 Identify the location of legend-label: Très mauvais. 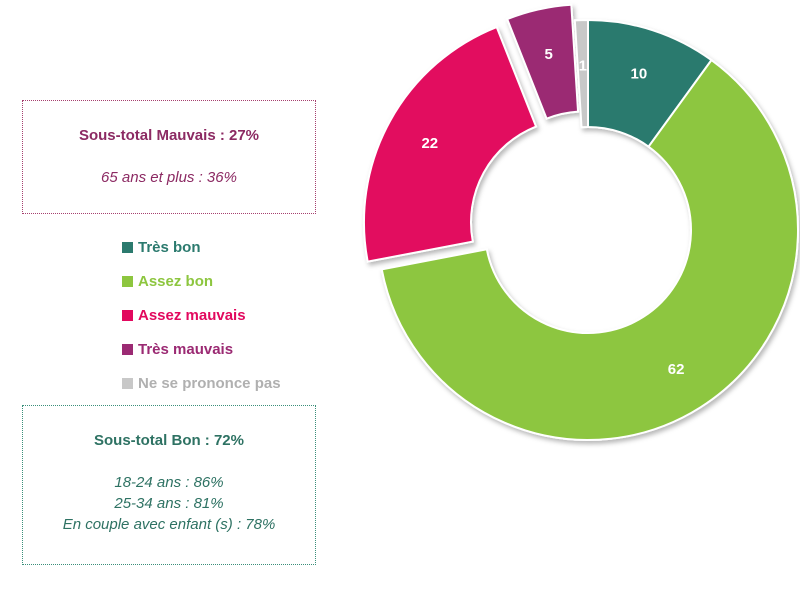
(186, 349).